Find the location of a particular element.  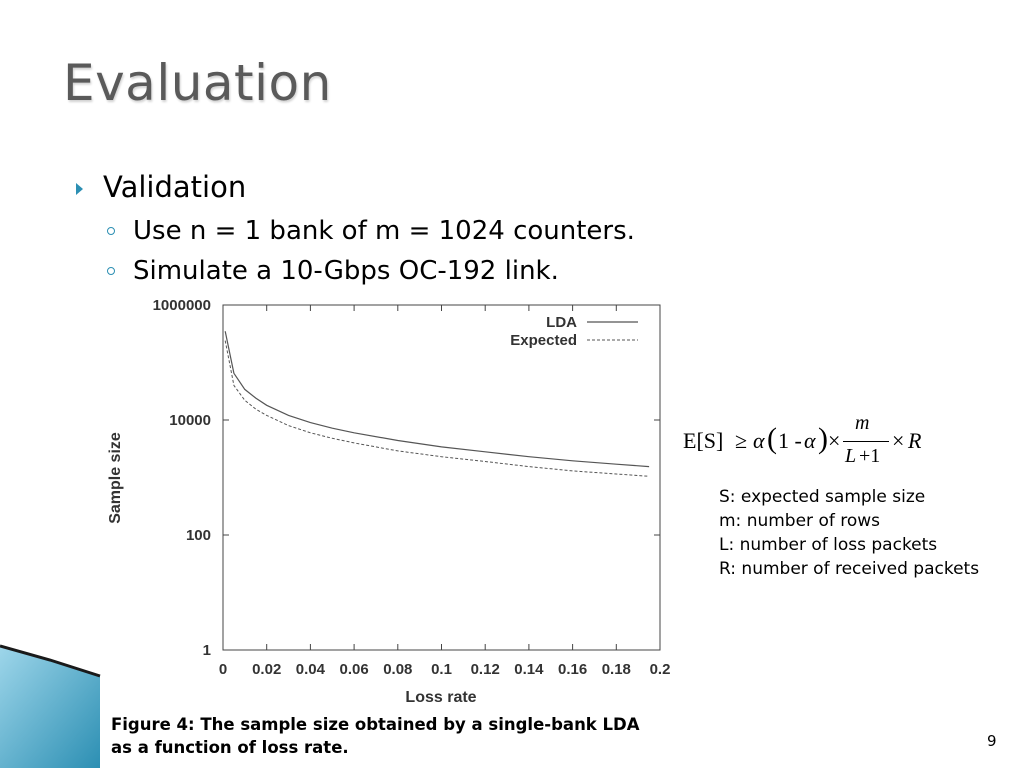

sub-bullet-text: Use n = 1 bank of m = 1024 counters. is located at coordinates (384, 231).